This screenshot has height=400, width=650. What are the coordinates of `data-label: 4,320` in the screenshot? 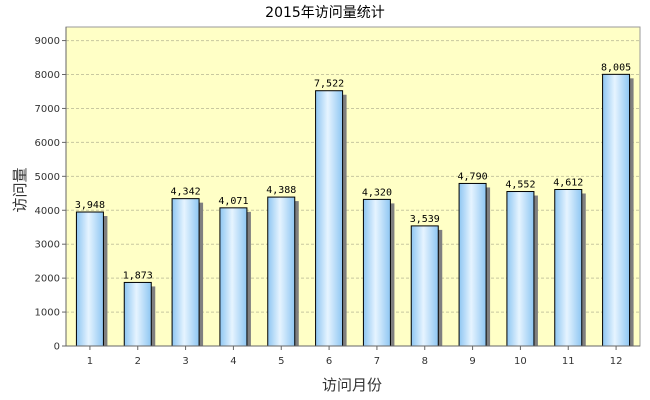 It's located at (377, 192).